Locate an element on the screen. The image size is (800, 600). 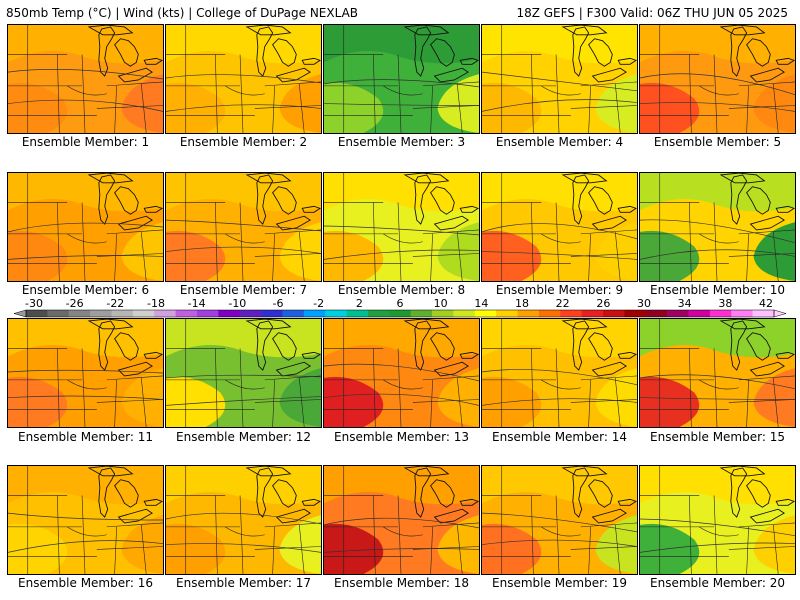
ensemble-member-label: Ensemble Member: 20 is located at coordinates (717, 583).